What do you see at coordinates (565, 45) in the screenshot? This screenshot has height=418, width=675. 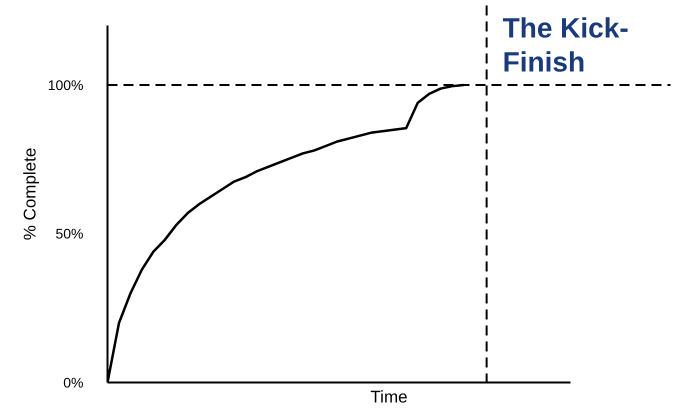 I see `text: The Kick- Finish` at bounding box center [565, 45].